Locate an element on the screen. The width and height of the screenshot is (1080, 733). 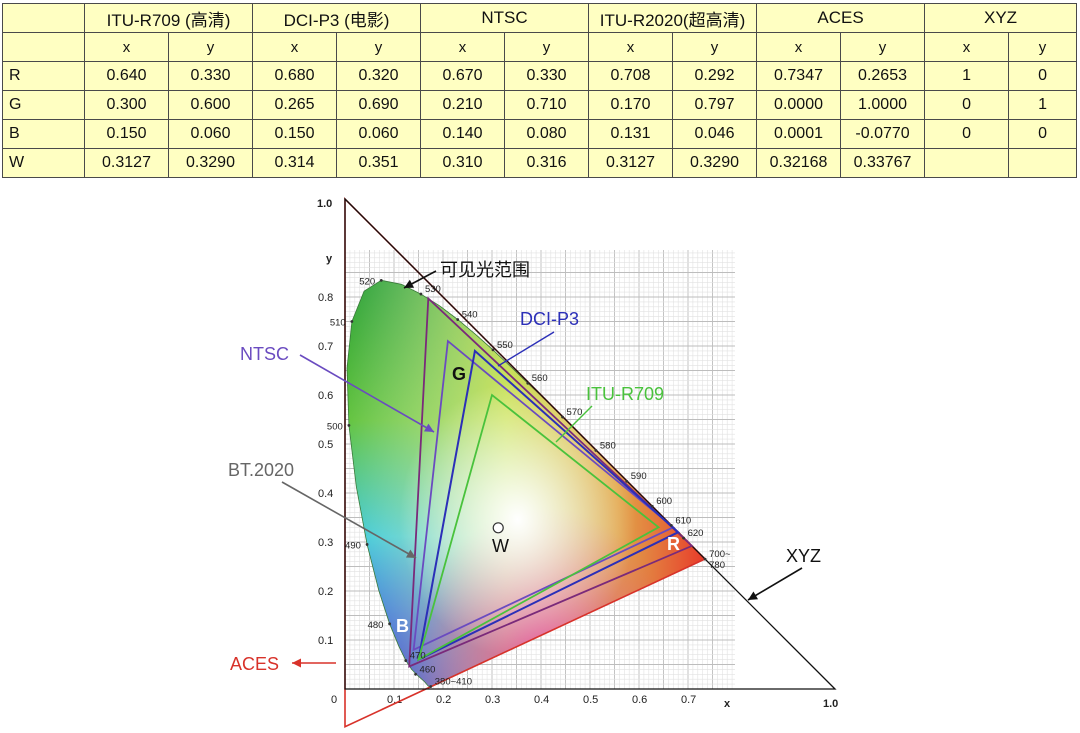
table-cell: 0.210 is located at coordinates (463, 105).